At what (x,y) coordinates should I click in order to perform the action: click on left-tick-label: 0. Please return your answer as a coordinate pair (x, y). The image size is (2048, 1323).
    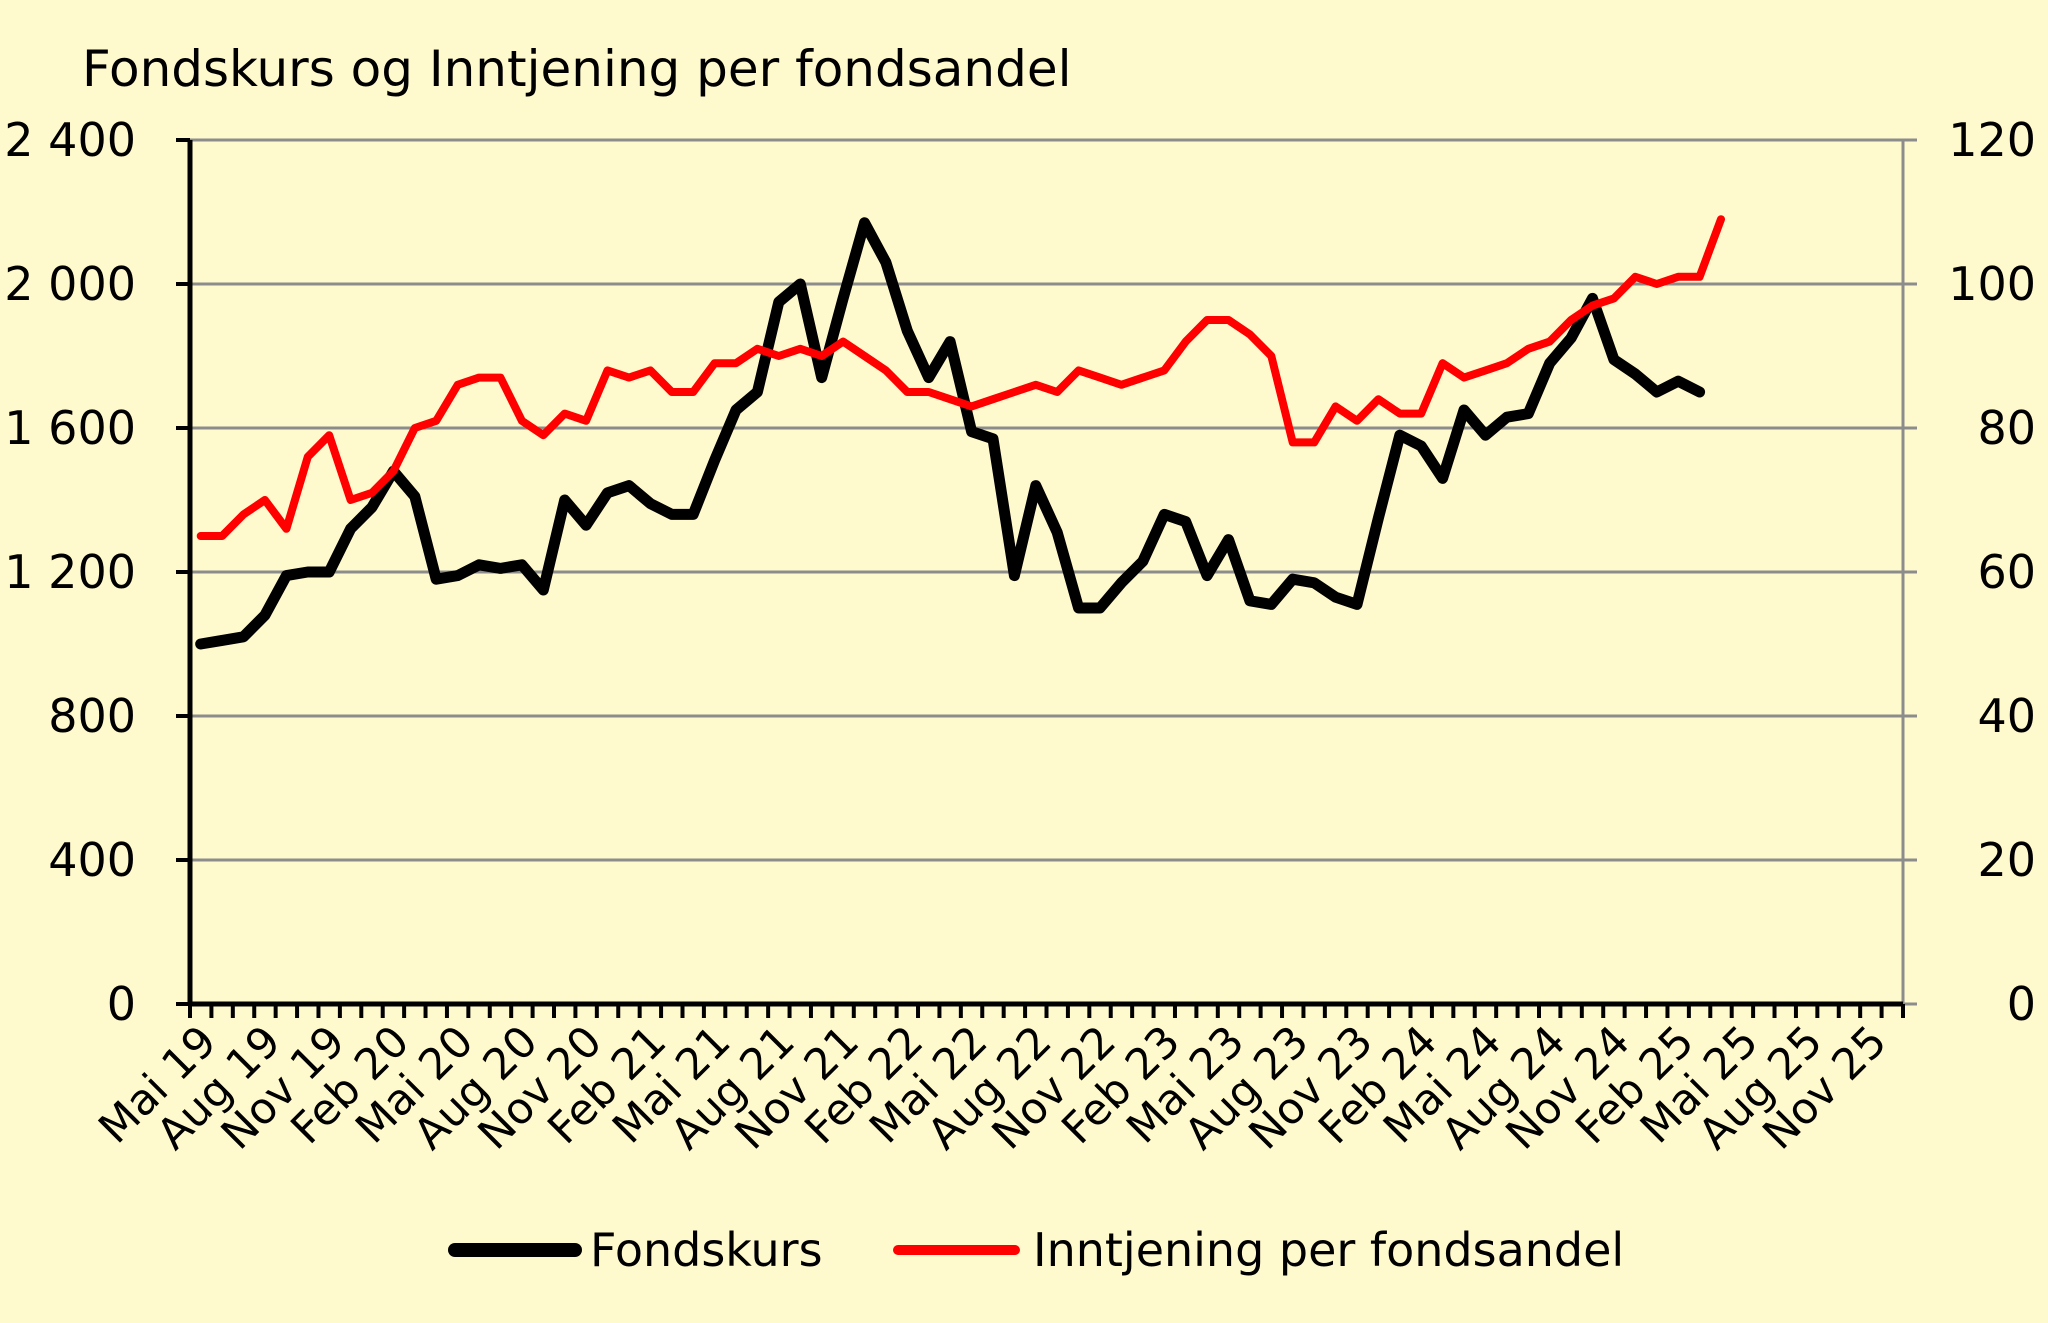
    Looking at the image, I should click on (121, 1004).